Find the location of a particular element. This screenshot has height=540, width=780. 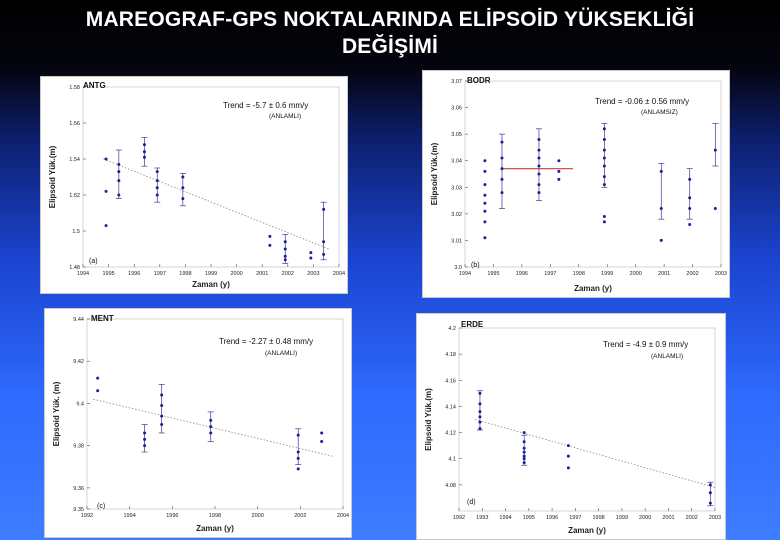

y-tick-label: 3.0 is located at coordinates (458, 268).